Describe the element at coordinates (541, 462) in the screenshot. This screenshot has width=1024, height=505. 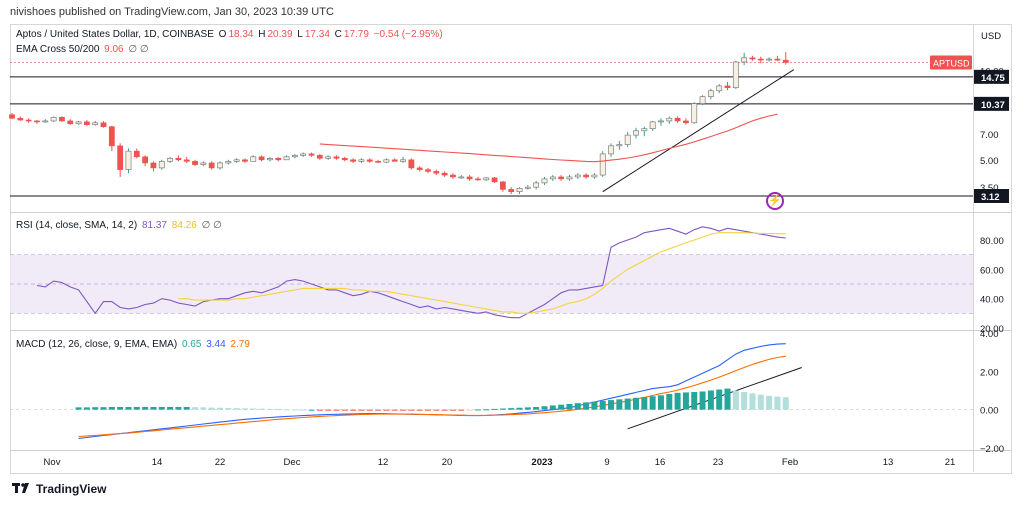
I see `time-tick-6: 2023` at that location.